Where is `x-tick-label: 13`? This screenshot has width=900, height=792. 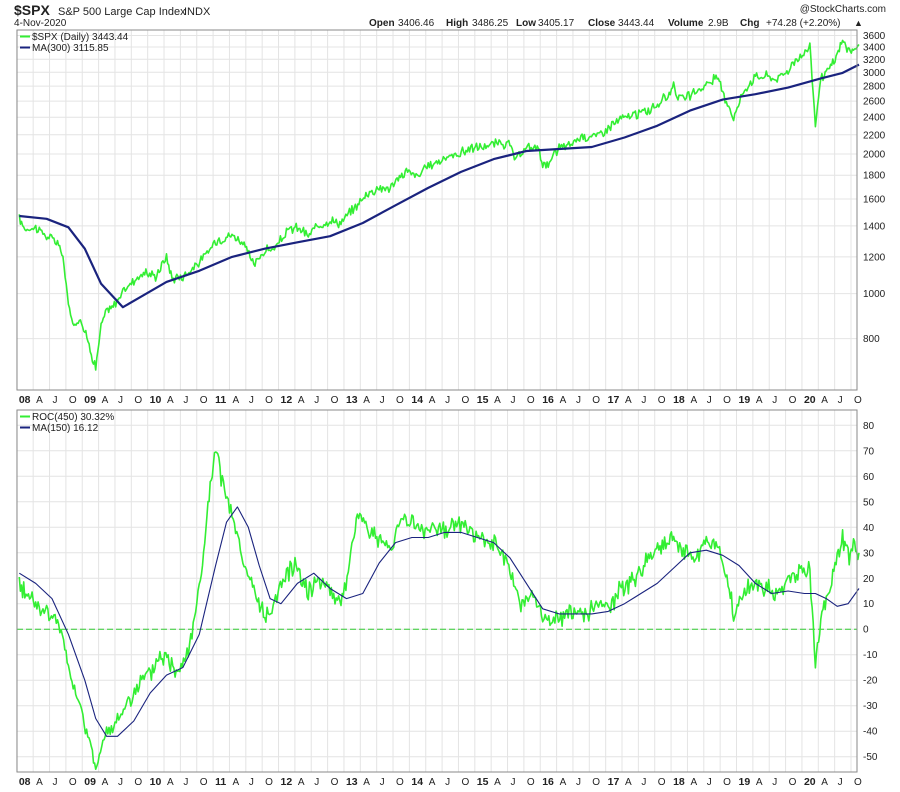 x-tick-label: 13 is located at coordinates (352, 782).